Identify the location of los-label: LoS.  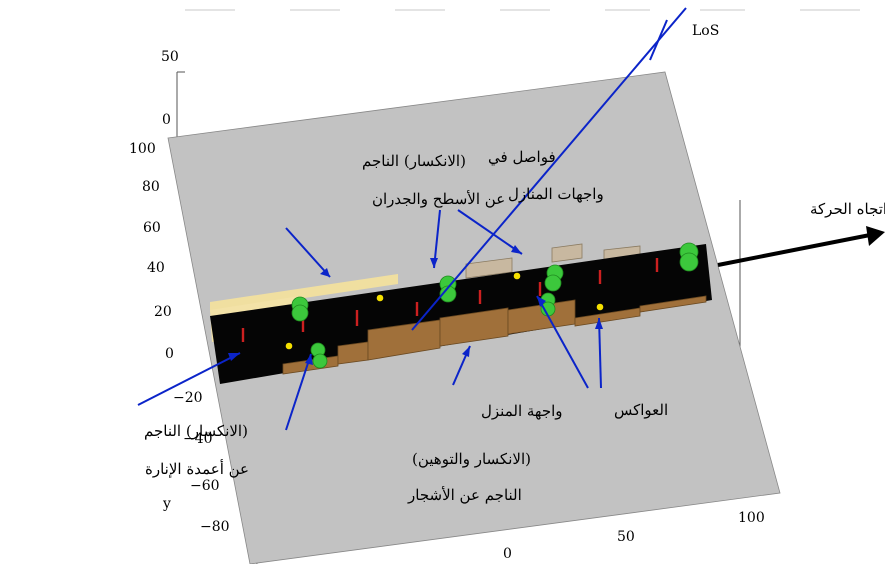
(705, 31).